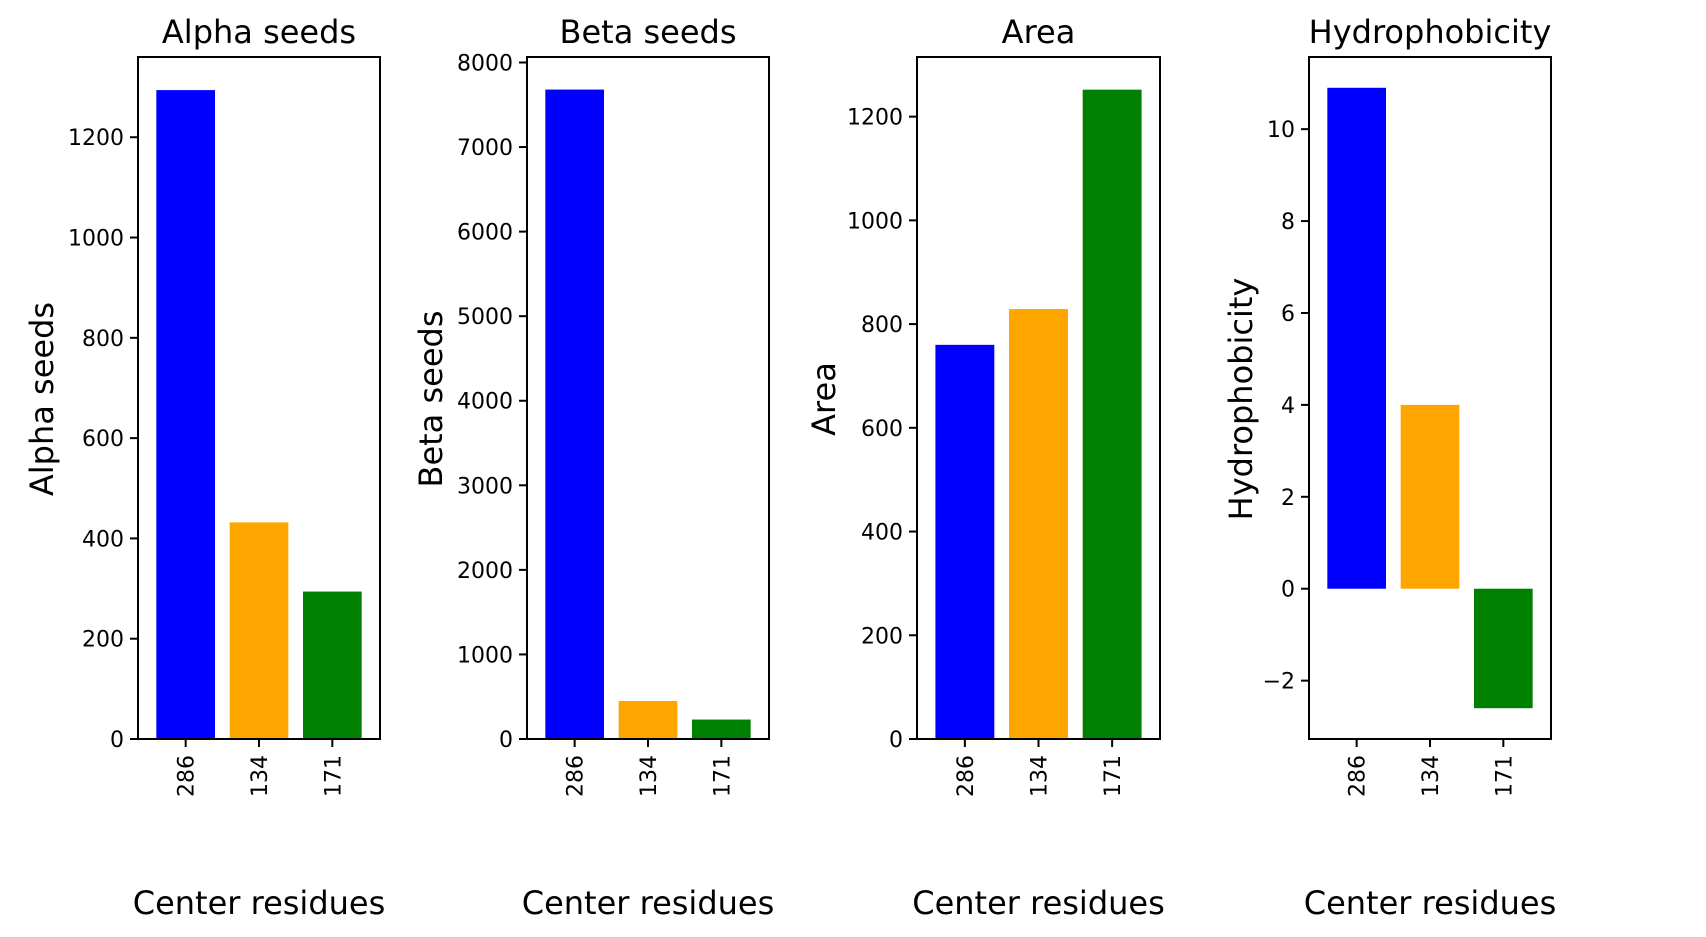  I want to click on y-tick-label: 4, so click(1288, 406).